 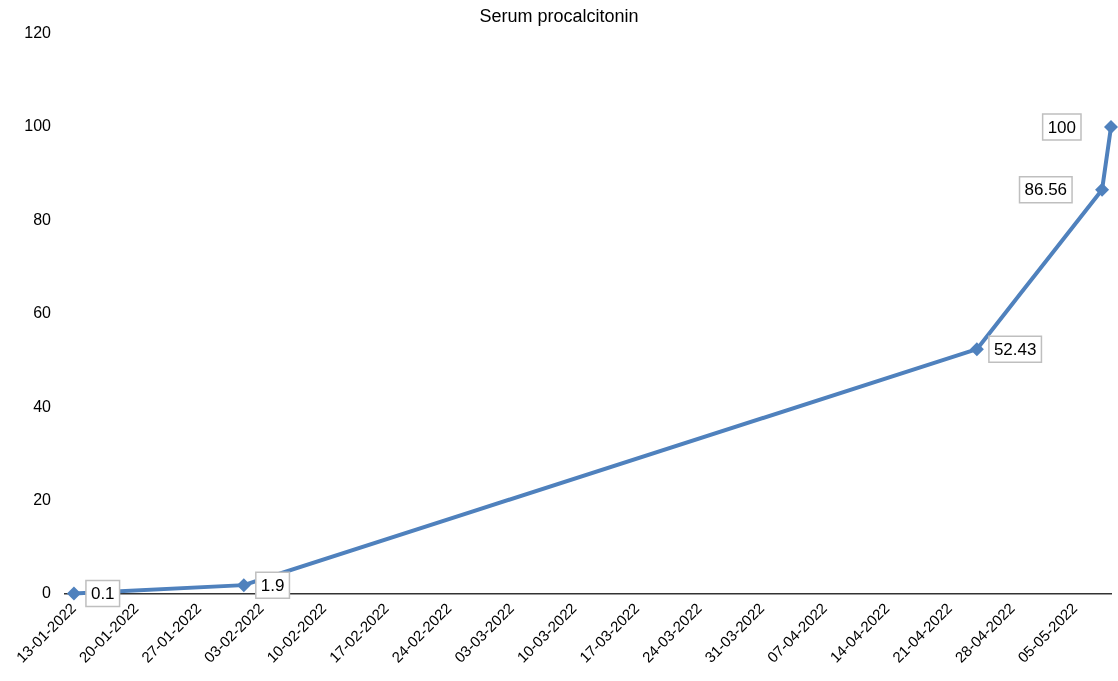 What do you see at coordinates (42, 406) in the screenshot?
I see `y-tick-label: 40` at bounding box center [42, 406].